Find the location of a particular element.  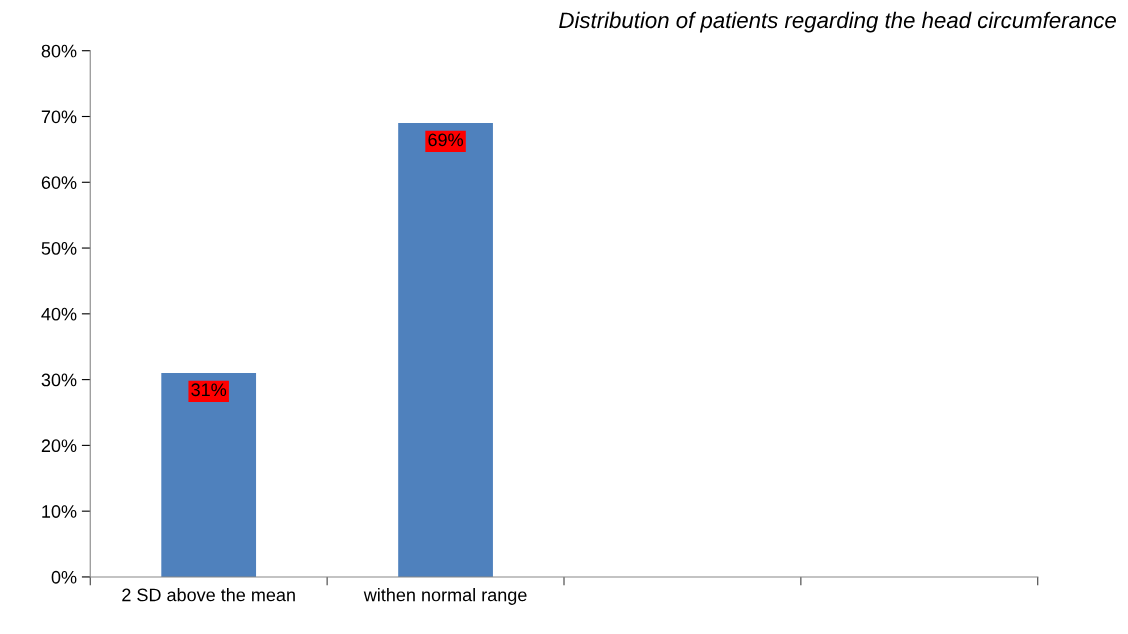

y-tick-label: 70% is located at coordinates (59, 117).